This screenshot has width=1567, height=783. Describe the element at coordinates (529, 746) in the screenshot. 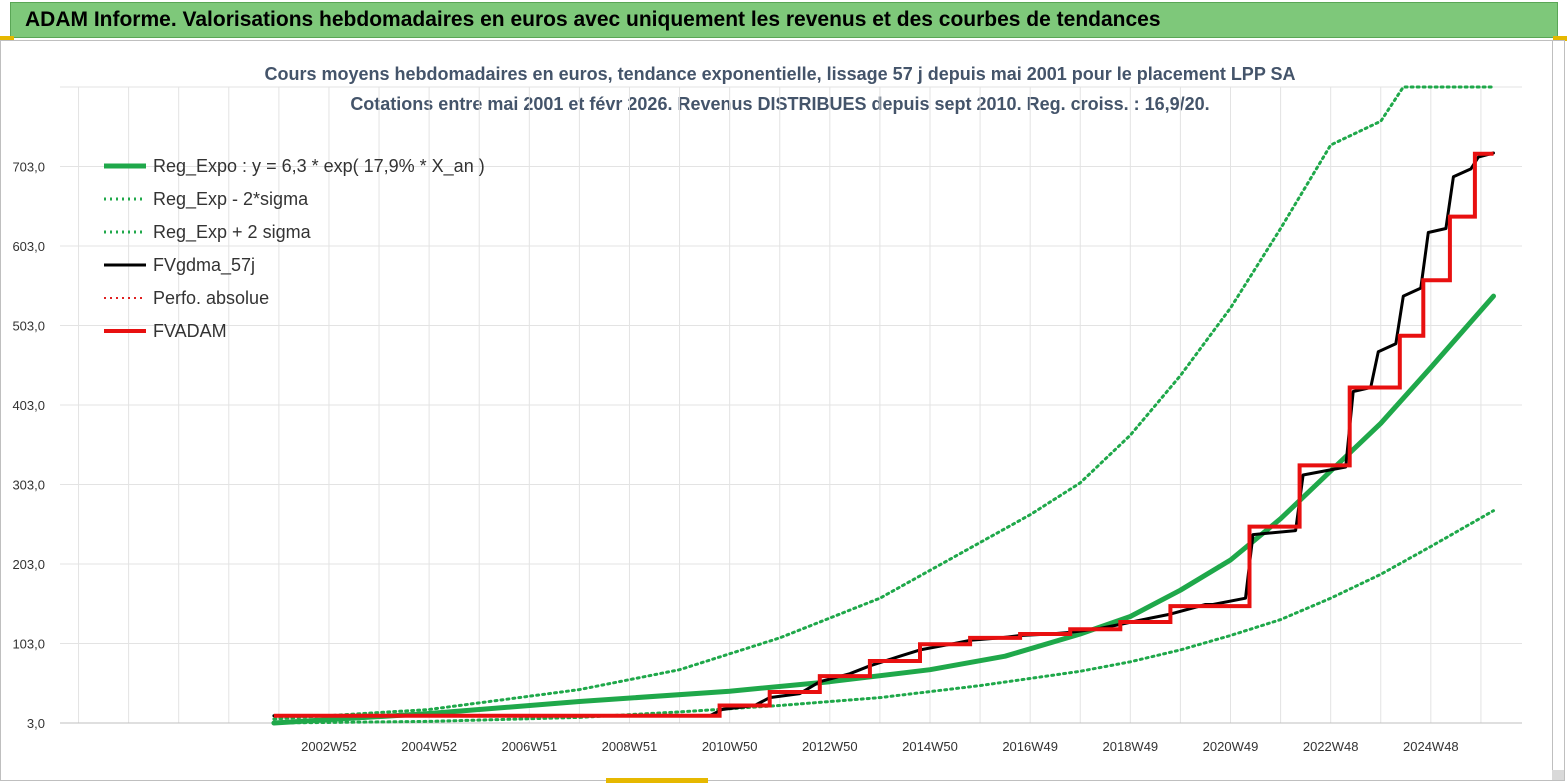

I see `x-tick-label: 2006W51` at that location.